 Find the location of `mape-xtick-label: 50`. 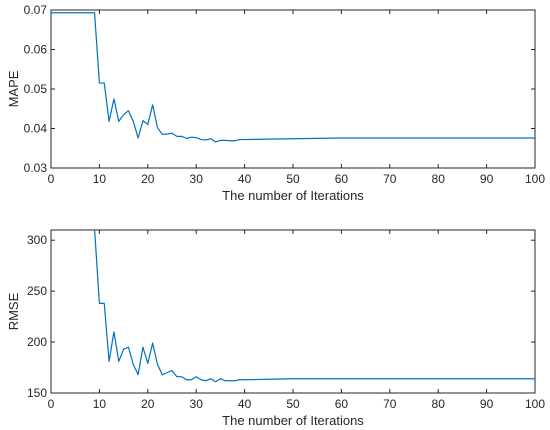

mape-xtick-label: 50 is located at coordinates (293, 179).